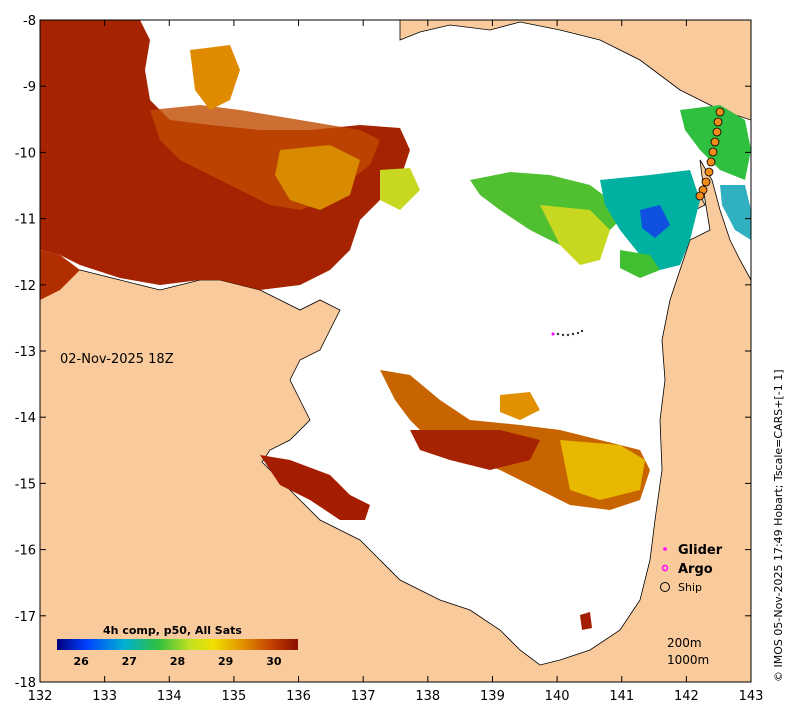 This screenshot has height=716, width=792. Describe the element at coordinates (567, 333) in the screenshot. I see `glider-track` at that location.